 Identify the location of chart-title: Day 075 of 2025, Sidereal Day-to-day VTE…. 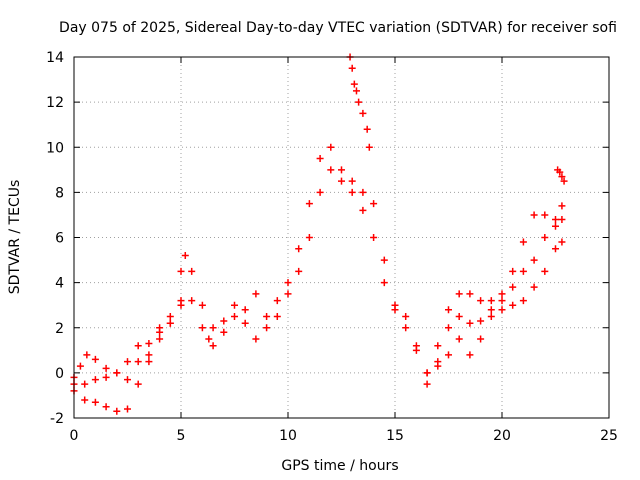
(338, 28).